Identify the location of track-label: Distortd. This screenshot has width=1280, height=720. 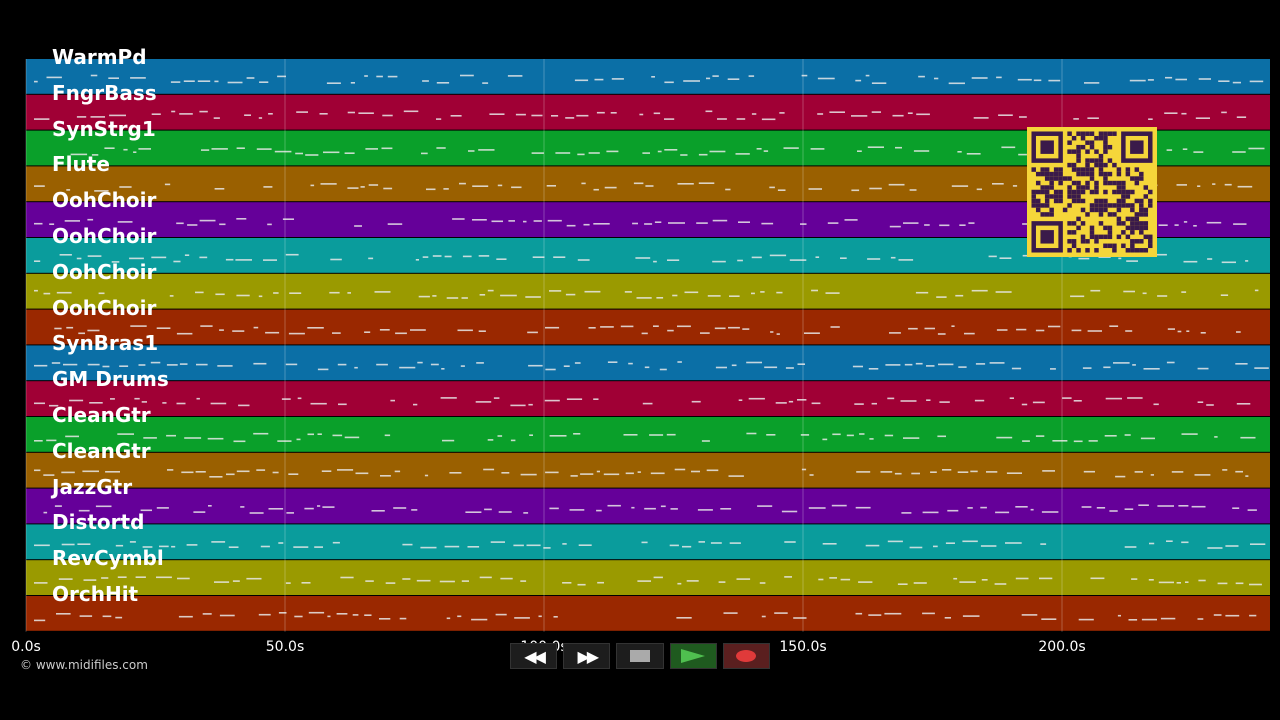
(98, 522).